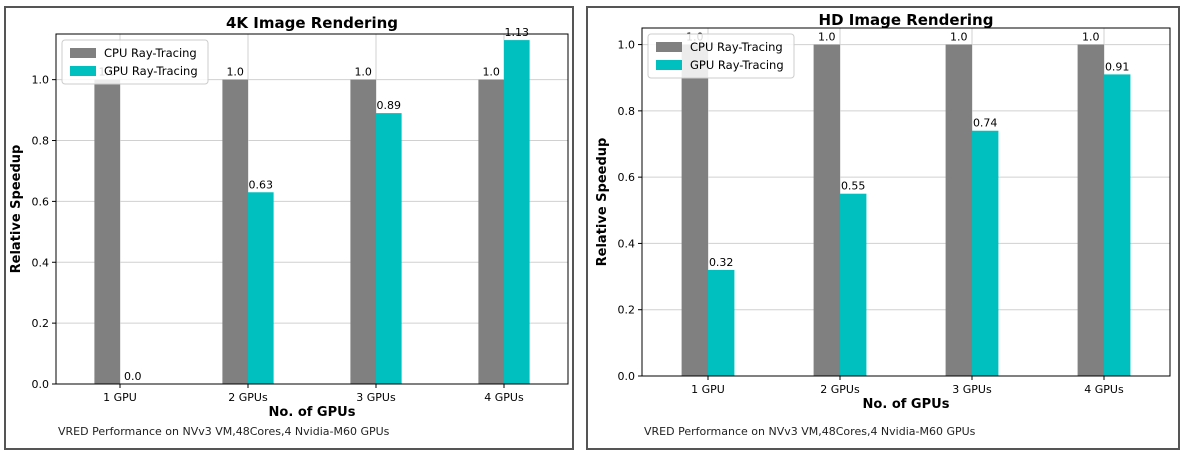 The image size is (1195, 455). What do you see at coordinates (906, 20) in the screenshot?
I see `chart-title: HD Image Rendering` at bounding box center [906, 20].